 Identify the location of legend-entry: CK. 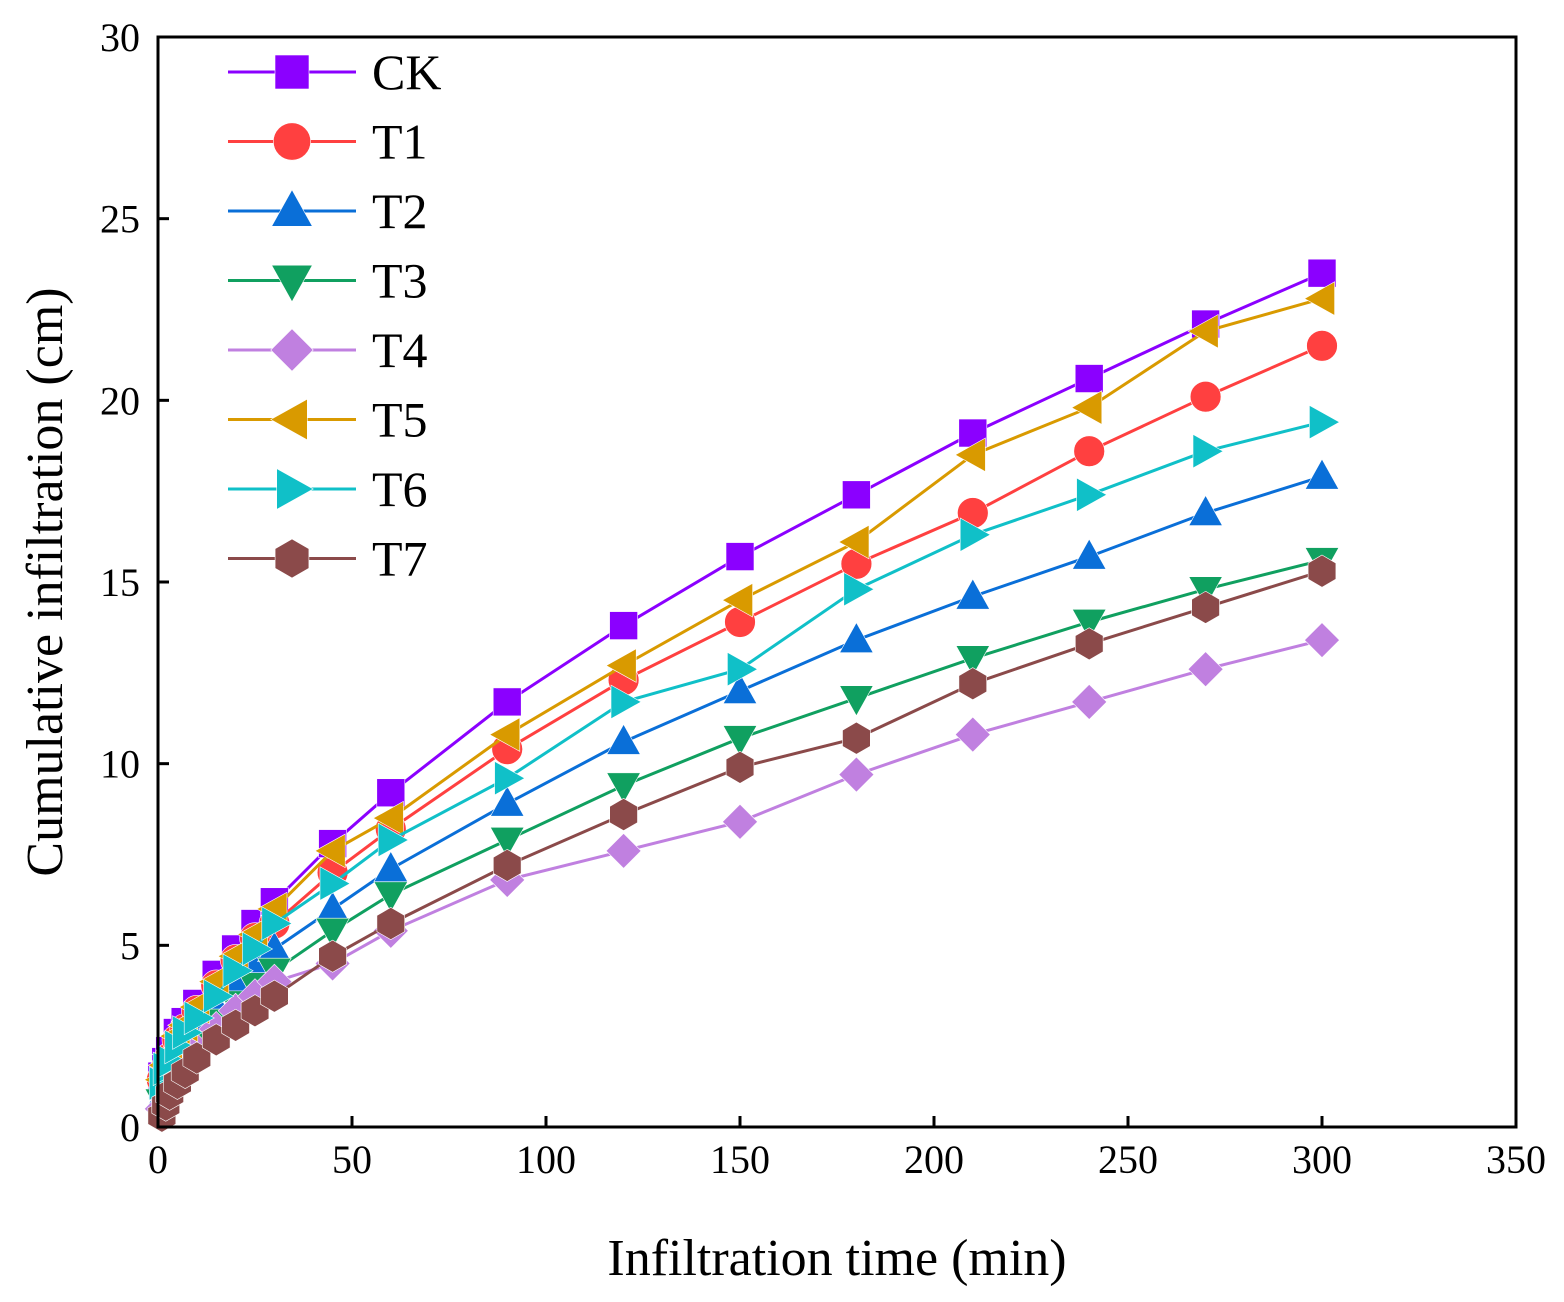
(334, 72).